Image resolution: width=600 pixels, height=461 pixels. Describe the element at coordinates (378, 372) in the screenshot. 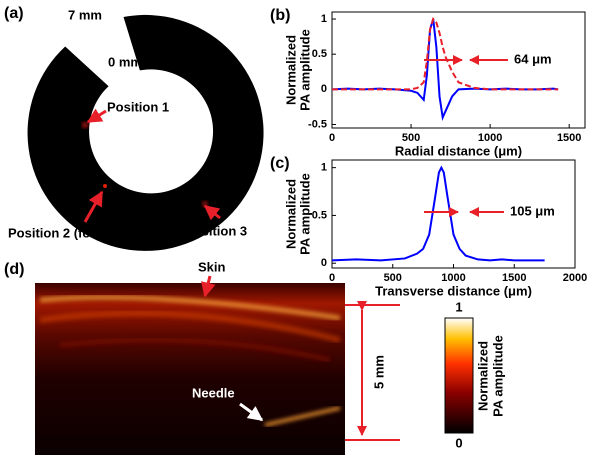

I see `scale-label: 5 mm` at that location.